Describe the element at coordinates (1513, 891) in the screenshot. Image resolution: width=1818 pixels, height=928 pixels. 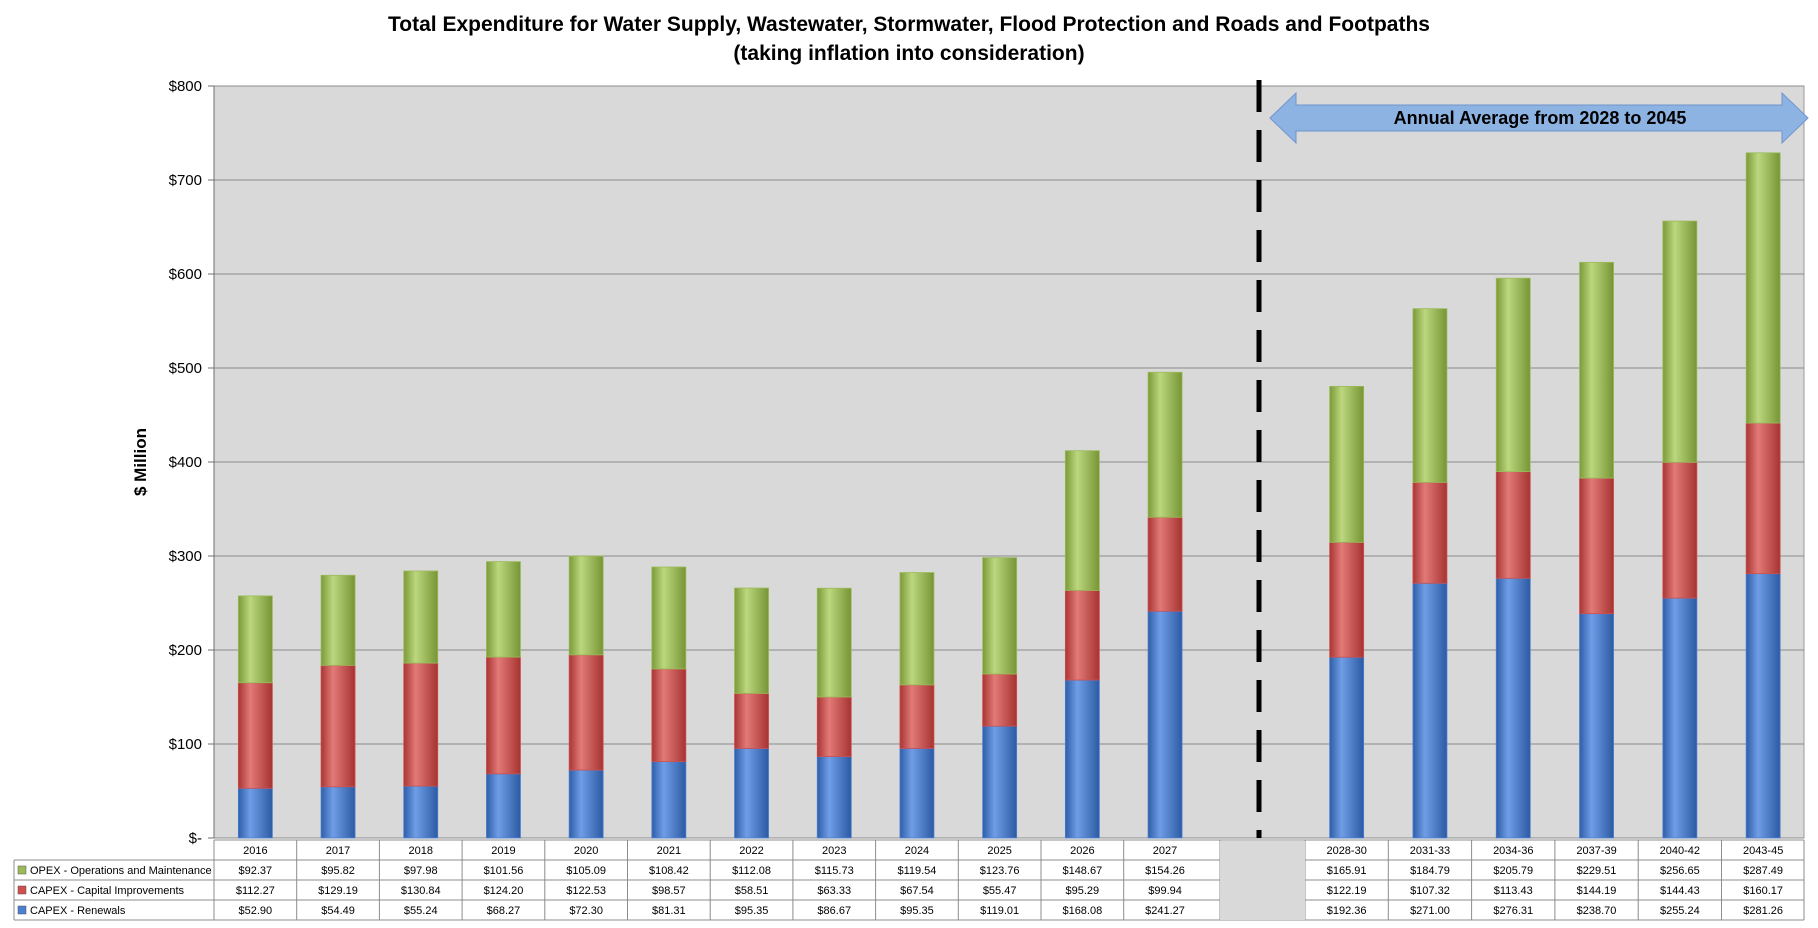
I see `table-value-cell: $113.43` at that location.